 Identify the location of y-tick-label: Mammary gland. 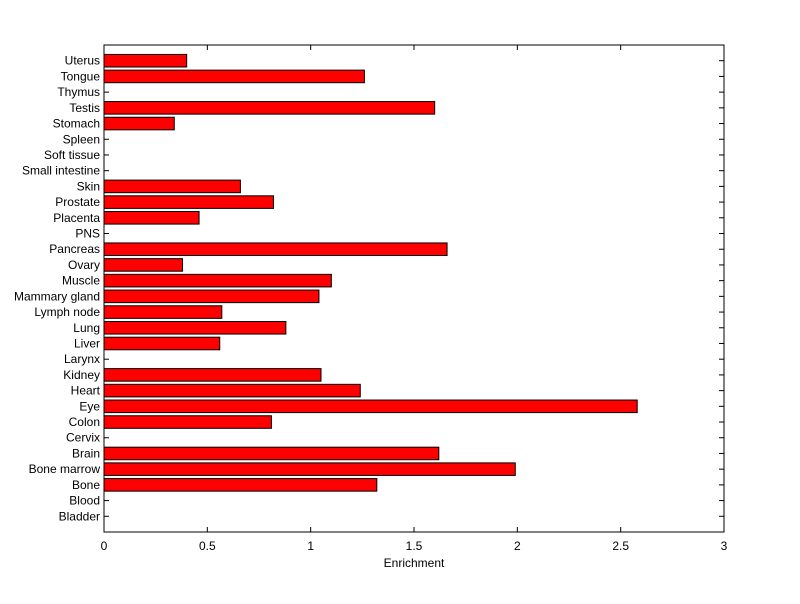
(57, 296).